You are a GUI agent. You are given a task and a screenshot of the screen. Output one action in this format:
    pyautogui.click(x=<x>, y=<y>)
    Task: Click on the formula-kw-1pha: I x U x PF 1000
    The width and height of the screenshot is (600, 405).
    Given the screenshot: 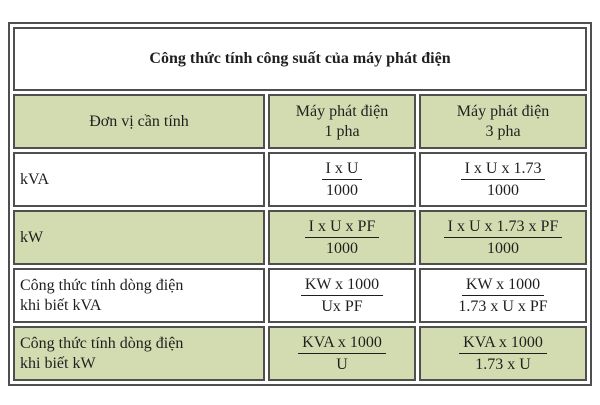 What is the action you would take?
    pyautogui.click(x=342, y=237)
    